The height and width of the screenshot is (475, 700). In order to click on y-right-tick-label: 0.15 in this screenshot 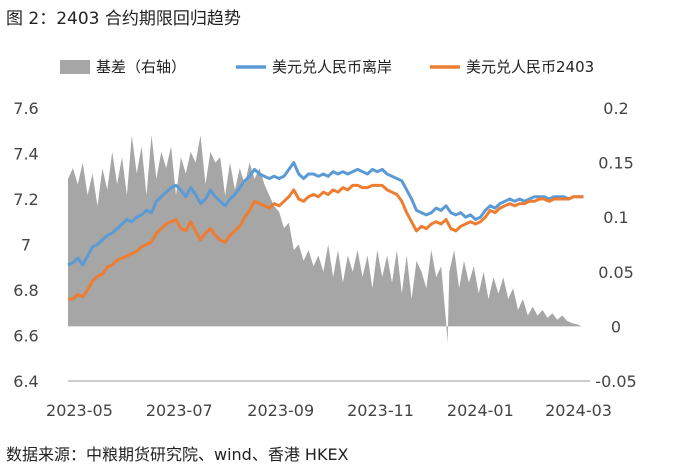, I will do `click(616, 163)`.